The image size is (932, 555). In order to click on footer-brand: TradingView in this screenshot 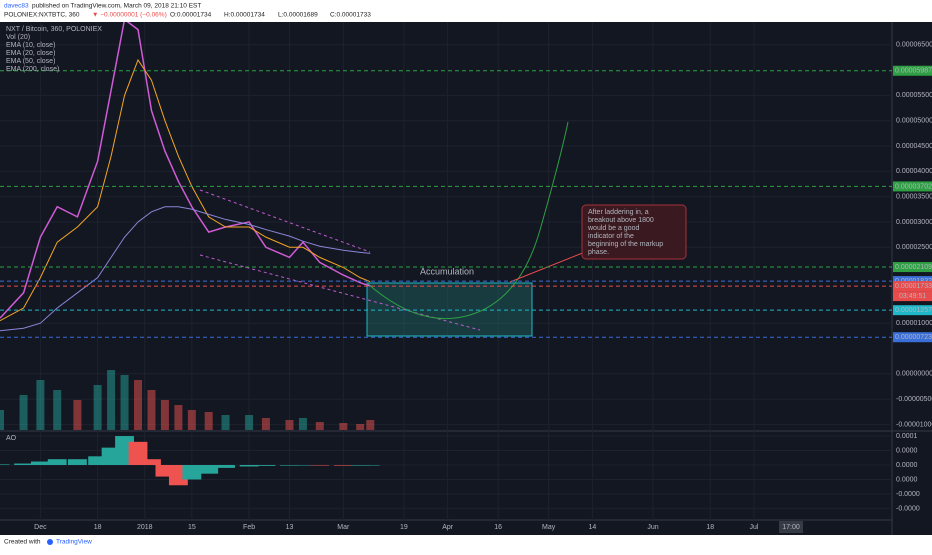, I will do `click(74, 542)`.